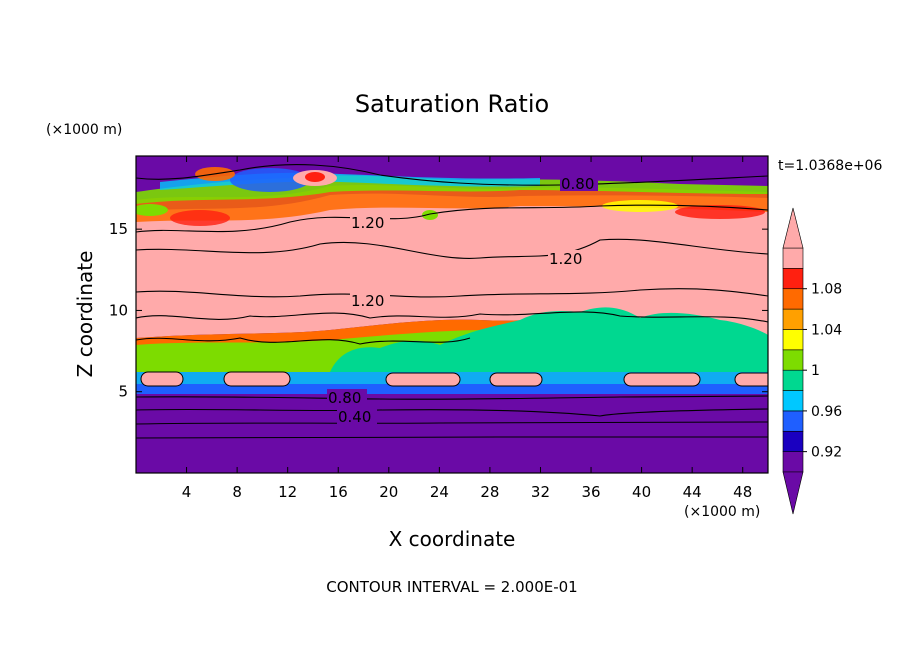  Describe the element at coordinates (540, 492) in the screenshot. I see `x-tick-label: 32` at that location.